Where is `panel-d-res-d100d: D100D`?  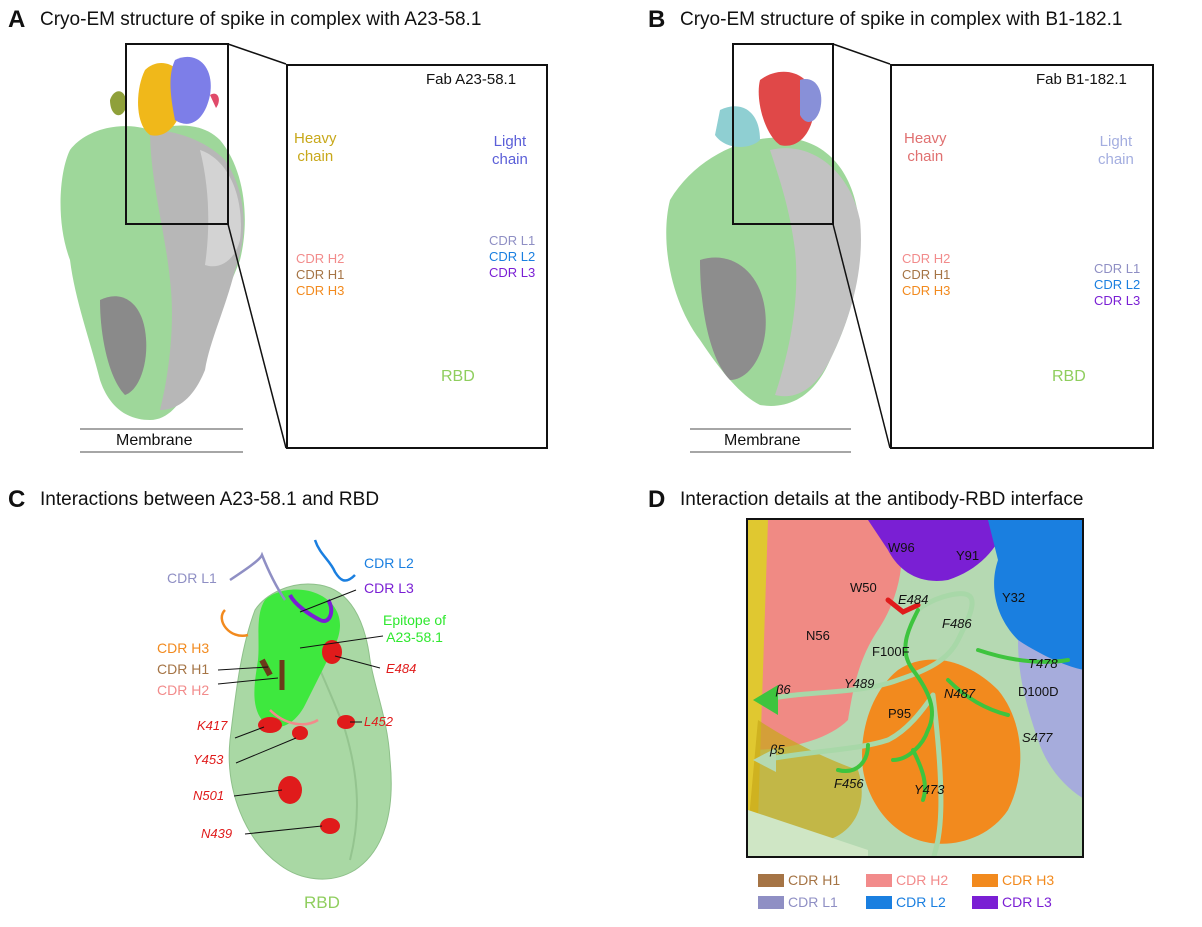
panel-d-res-d100d: D100D is located at coordinates (1038, 691).